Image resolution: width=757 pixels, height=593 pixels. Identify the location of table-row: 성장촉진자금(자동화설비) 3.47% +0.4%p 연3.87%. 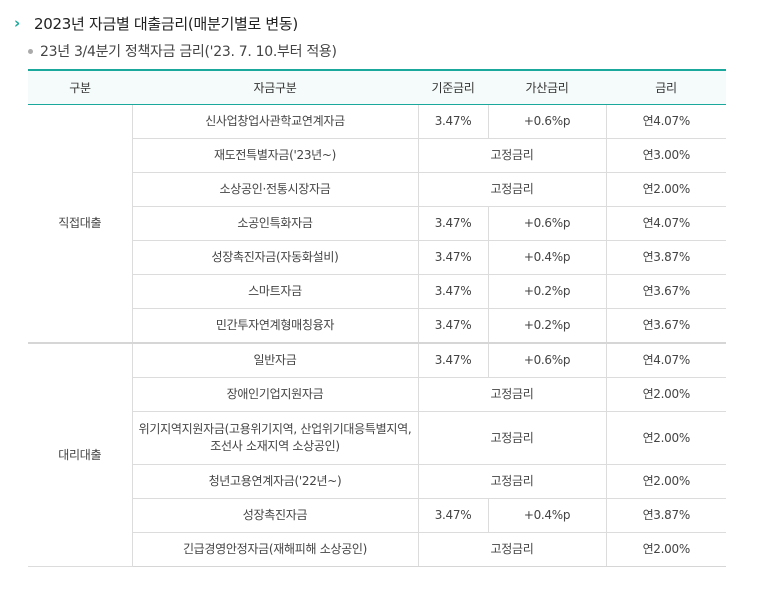
(377, 257).